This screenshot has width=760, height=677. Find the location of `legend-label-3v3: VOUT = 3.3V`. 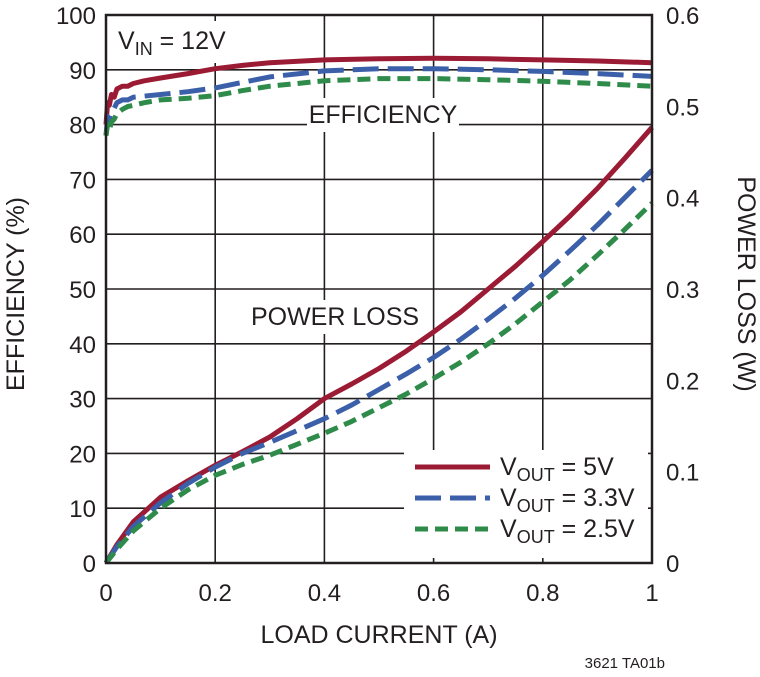

legend-label-3v3: VOUT = 3.3V is located at coordinates (567, 500).